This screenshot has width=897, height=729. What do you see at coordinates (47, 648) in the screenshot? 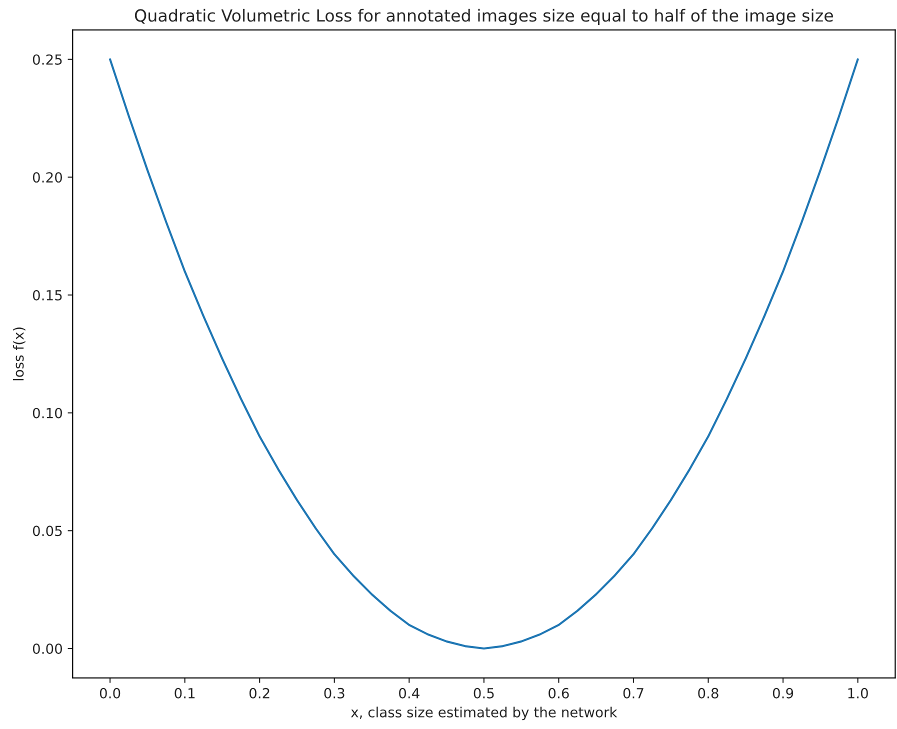
I see `y-tick-label: 0.00` at bounding box center [47, 648].